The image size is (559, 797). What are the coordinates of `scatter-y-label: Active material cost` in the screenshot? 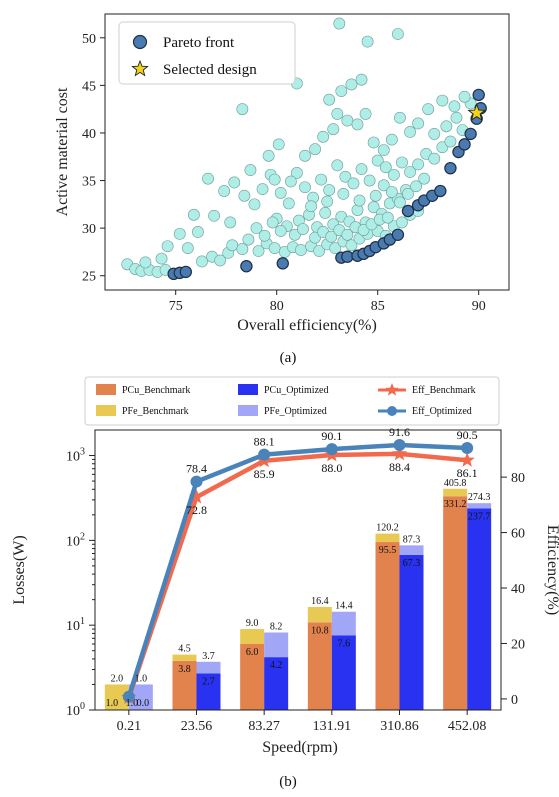 It's located at (62, 151).